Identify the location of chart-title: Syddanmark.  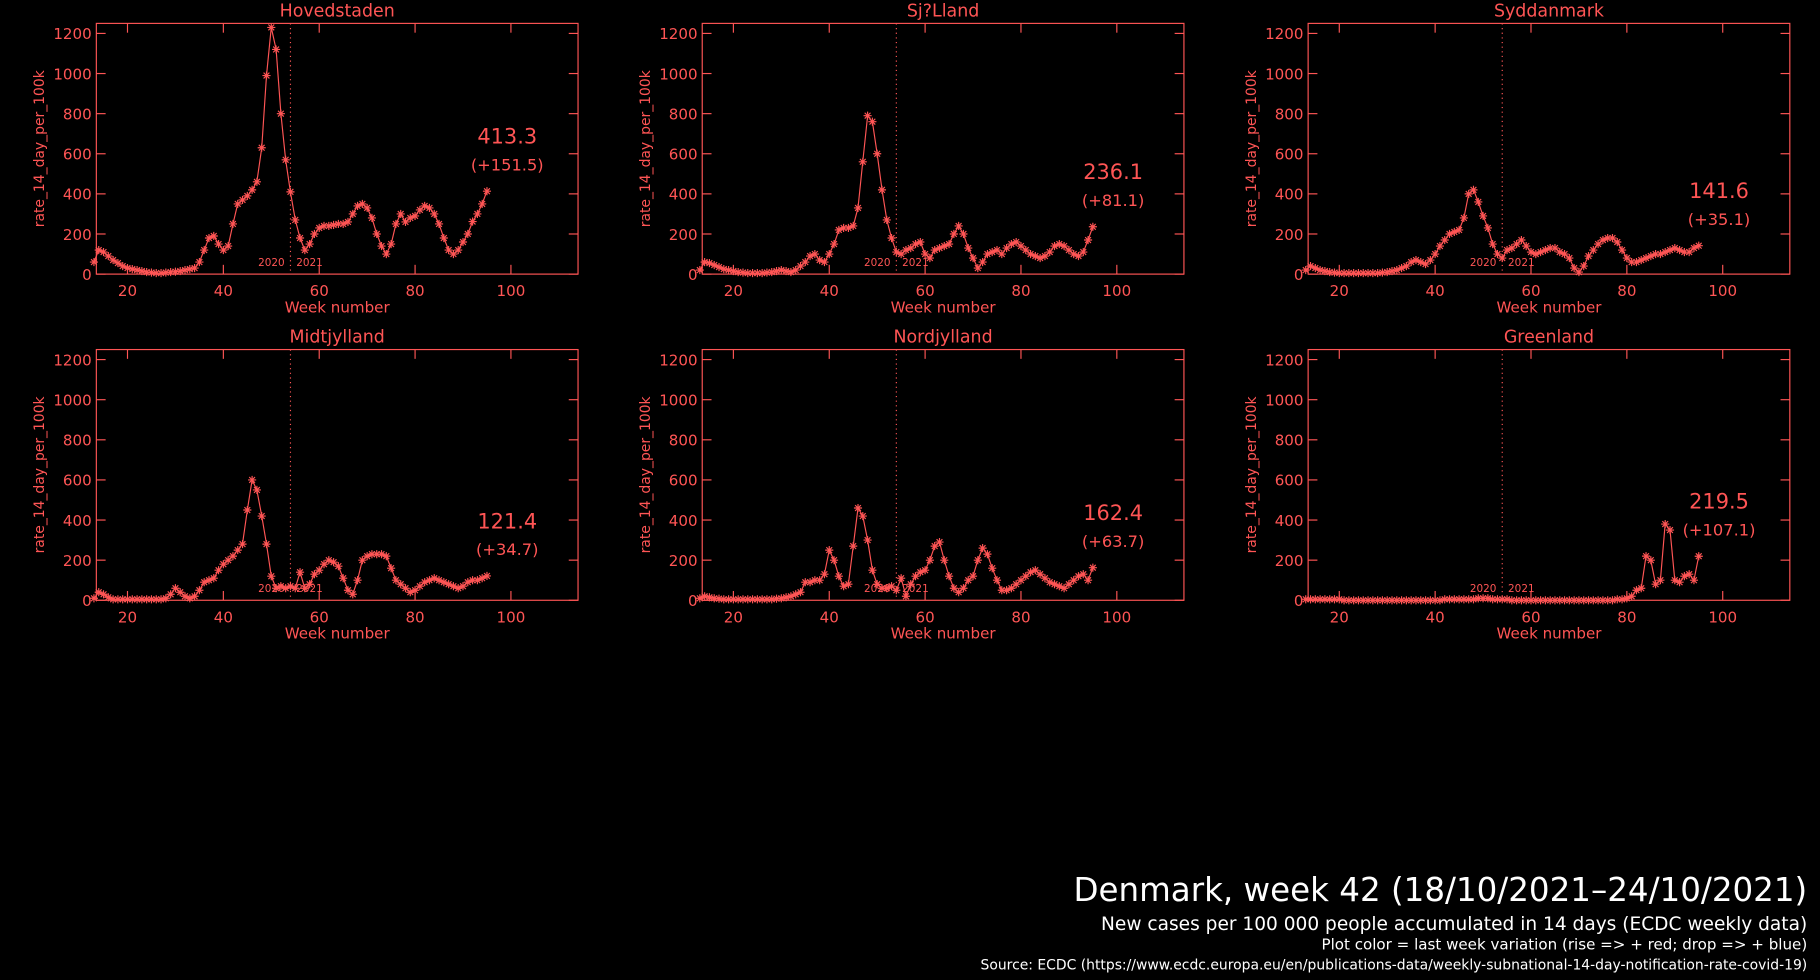
(1549, 11).